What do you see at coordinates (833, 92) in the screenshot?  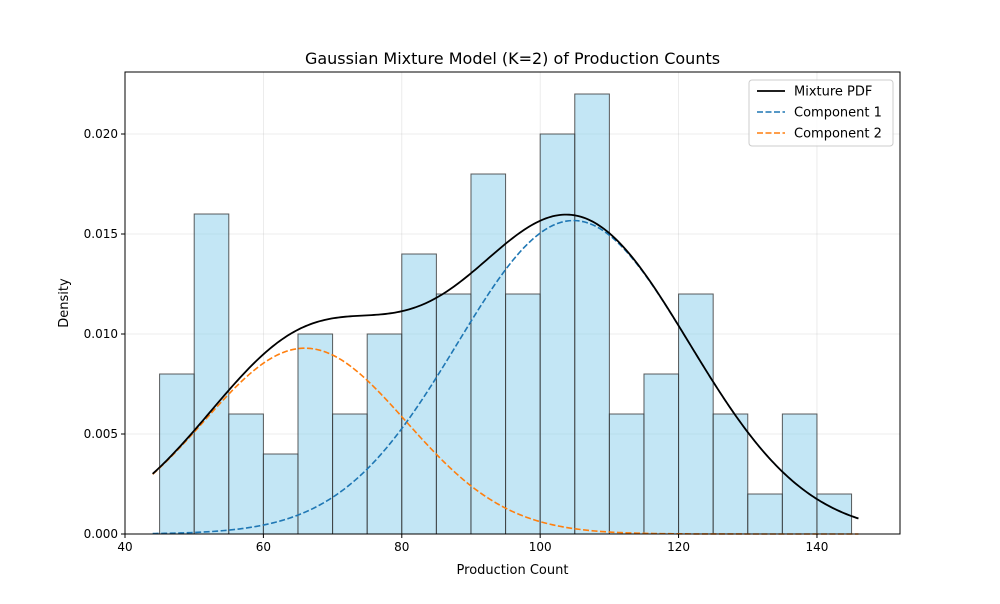 I see `legend-label: Mixture PDF` at bounding box center [833, 92].